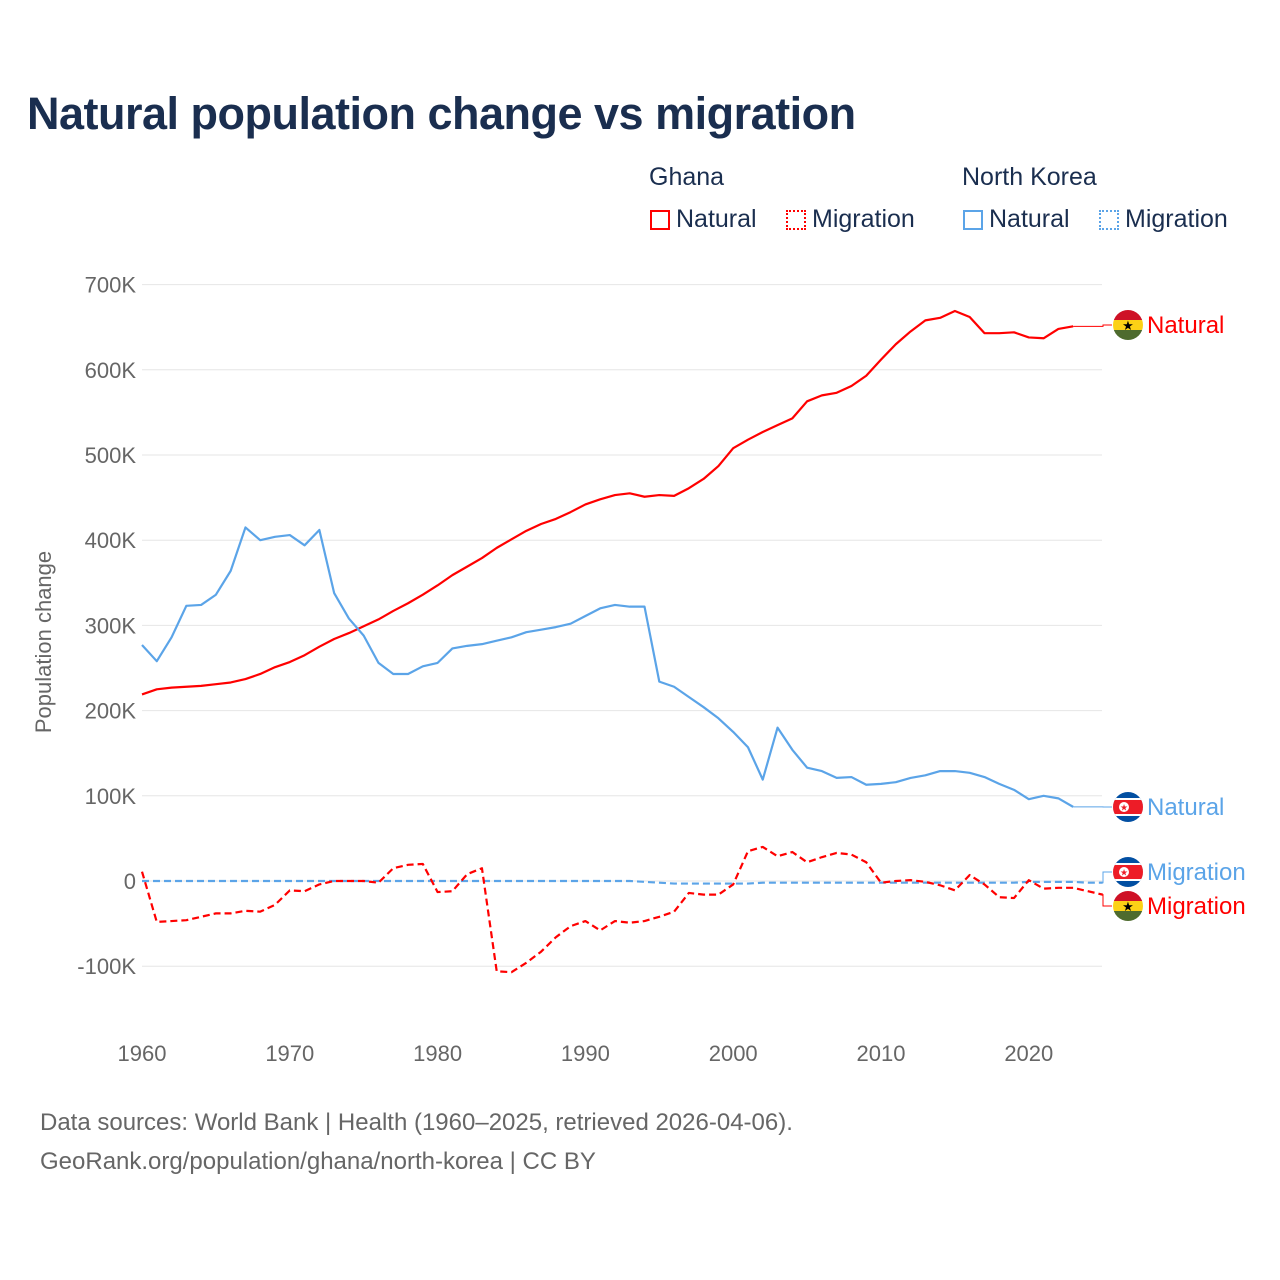  I want to click on legend-group-north-korea: North Korea, so click(1029, 177).